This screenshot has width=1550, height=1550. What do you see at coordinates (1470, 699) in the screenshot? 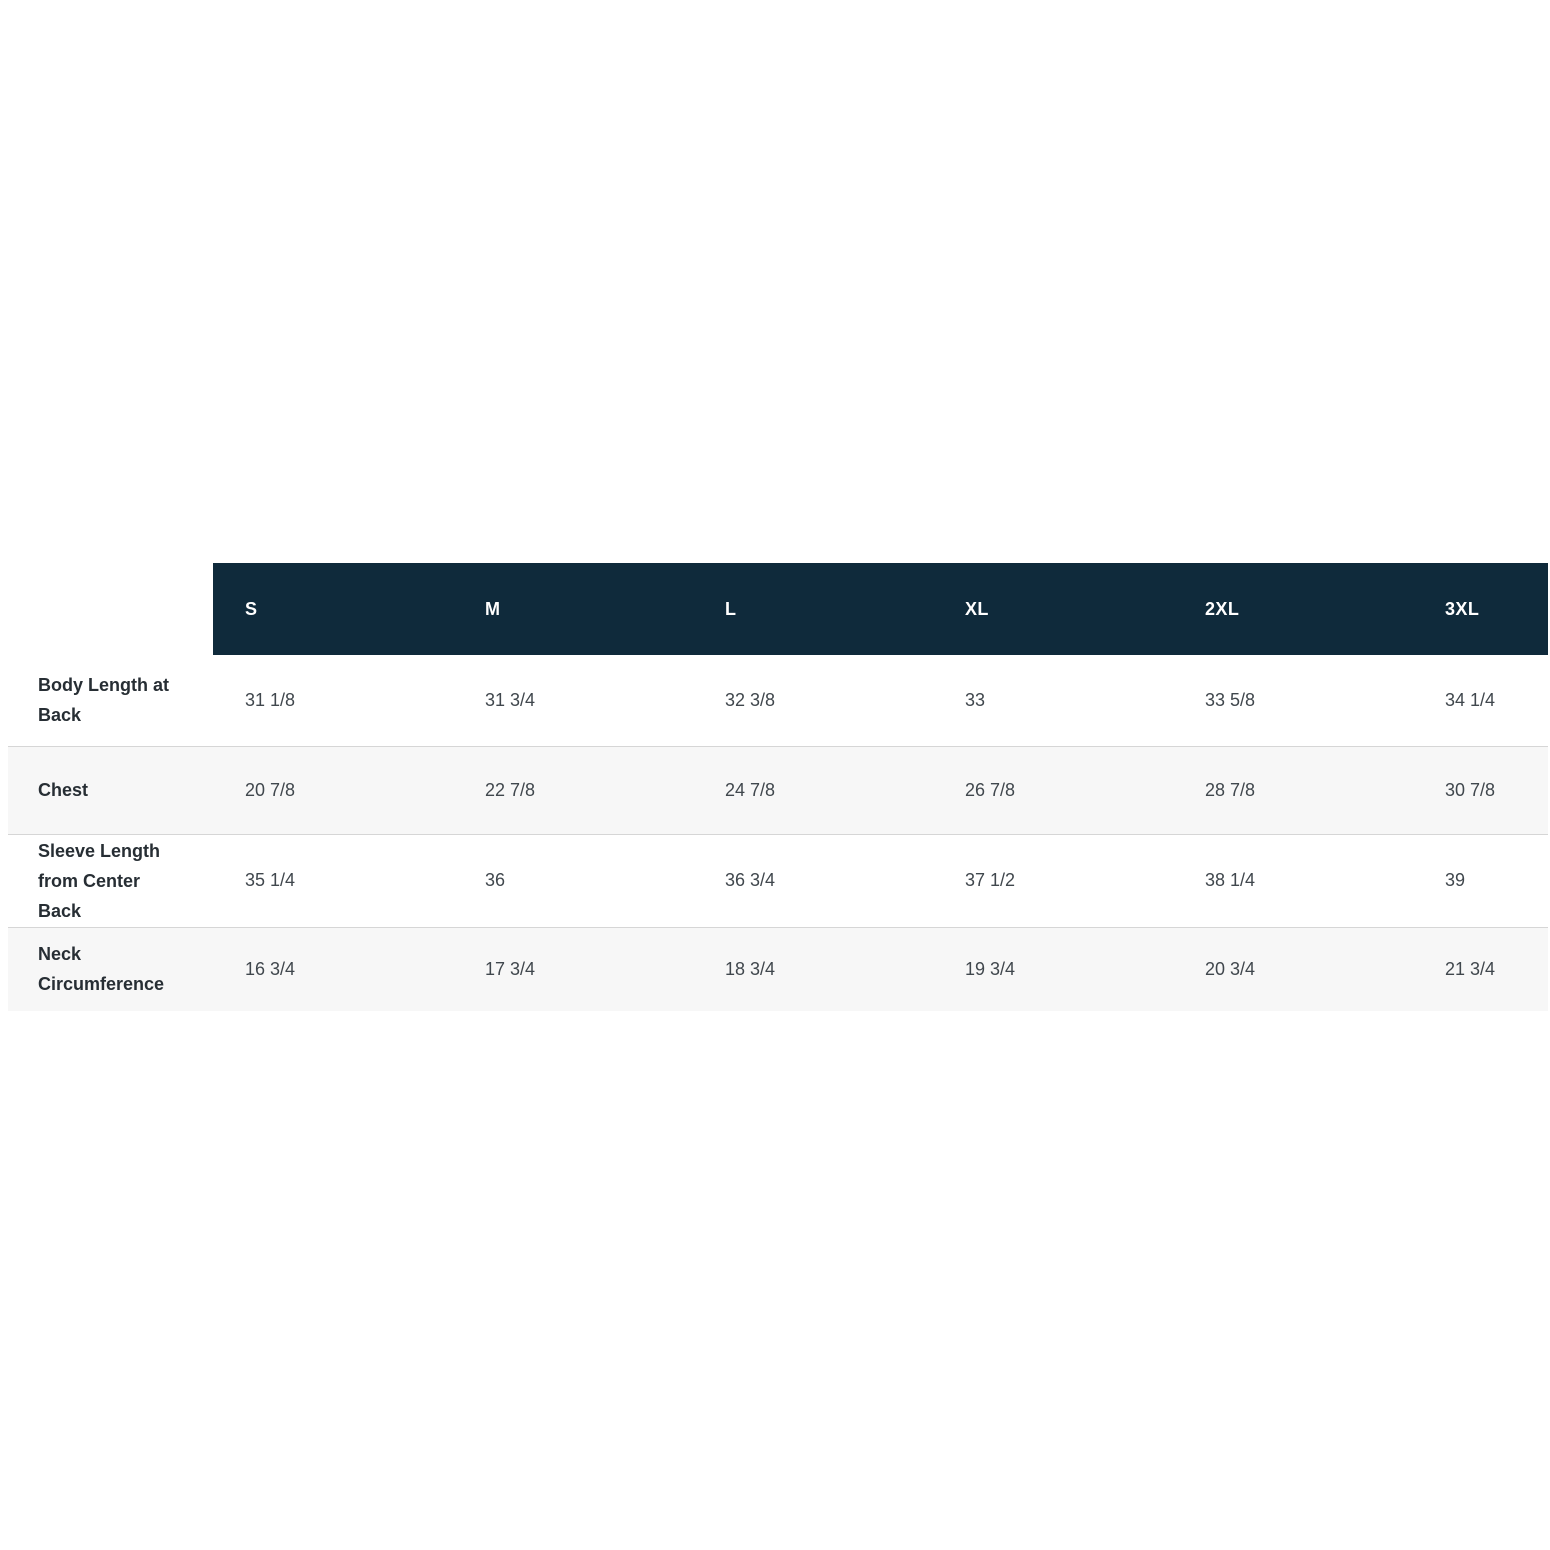
I see `cell-body-length-3xl: 34 1/4` at bounding box center [1470, 699].